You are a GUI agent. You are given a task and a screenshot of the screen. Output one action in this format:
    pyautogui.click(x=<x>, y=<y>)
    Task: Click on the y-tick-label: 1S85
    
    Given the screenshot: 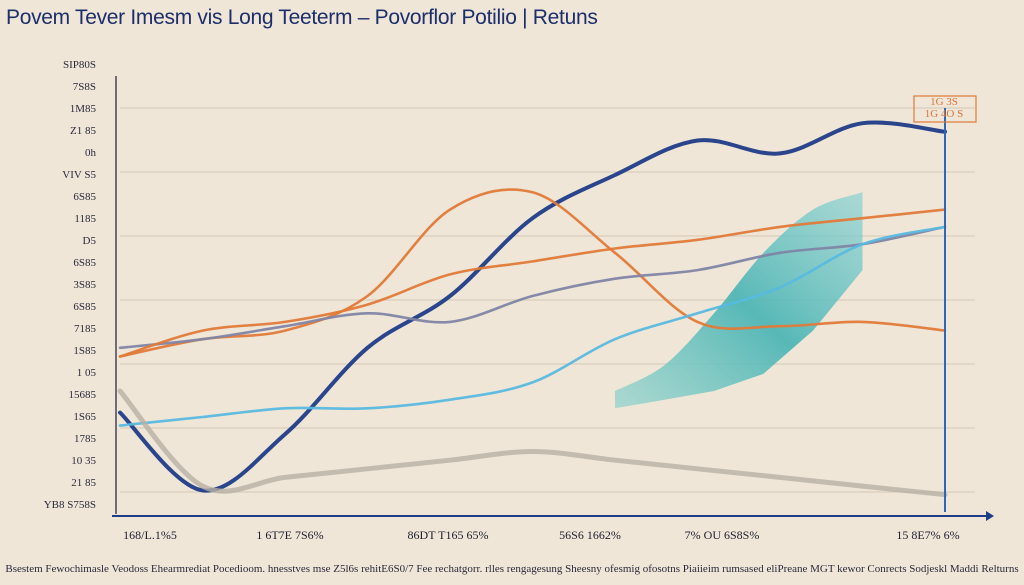 What is the action you would take?
    pyautogui.click(x=84, y=351)
    